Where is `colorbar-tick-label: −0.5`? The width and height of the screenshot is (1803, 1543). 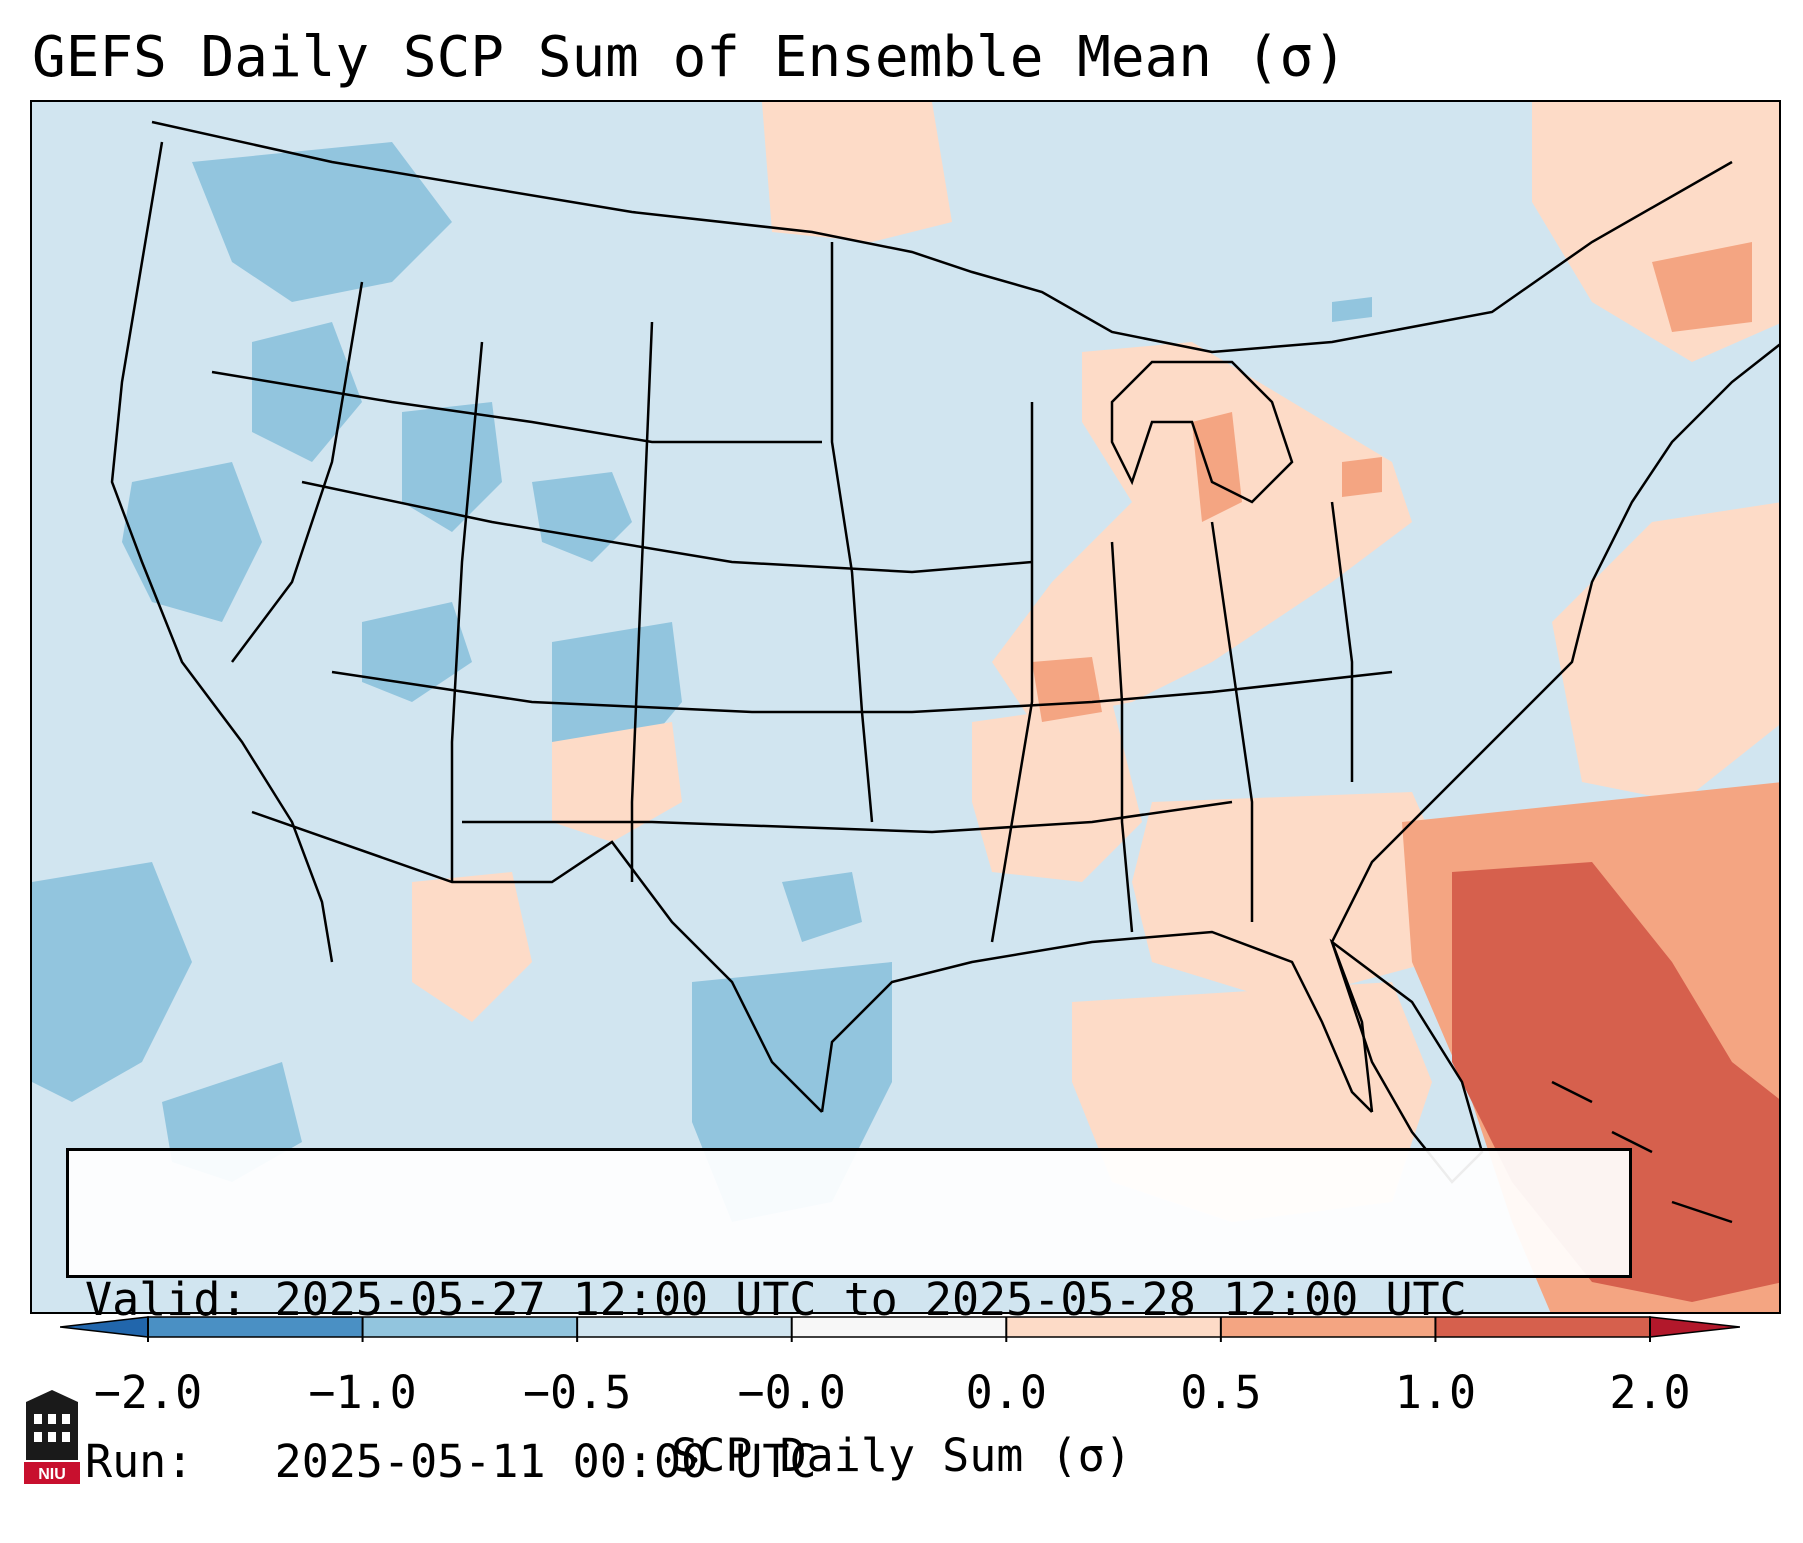
colorbar-tick-label: −0.5 is located at coordinates (577, 1392).